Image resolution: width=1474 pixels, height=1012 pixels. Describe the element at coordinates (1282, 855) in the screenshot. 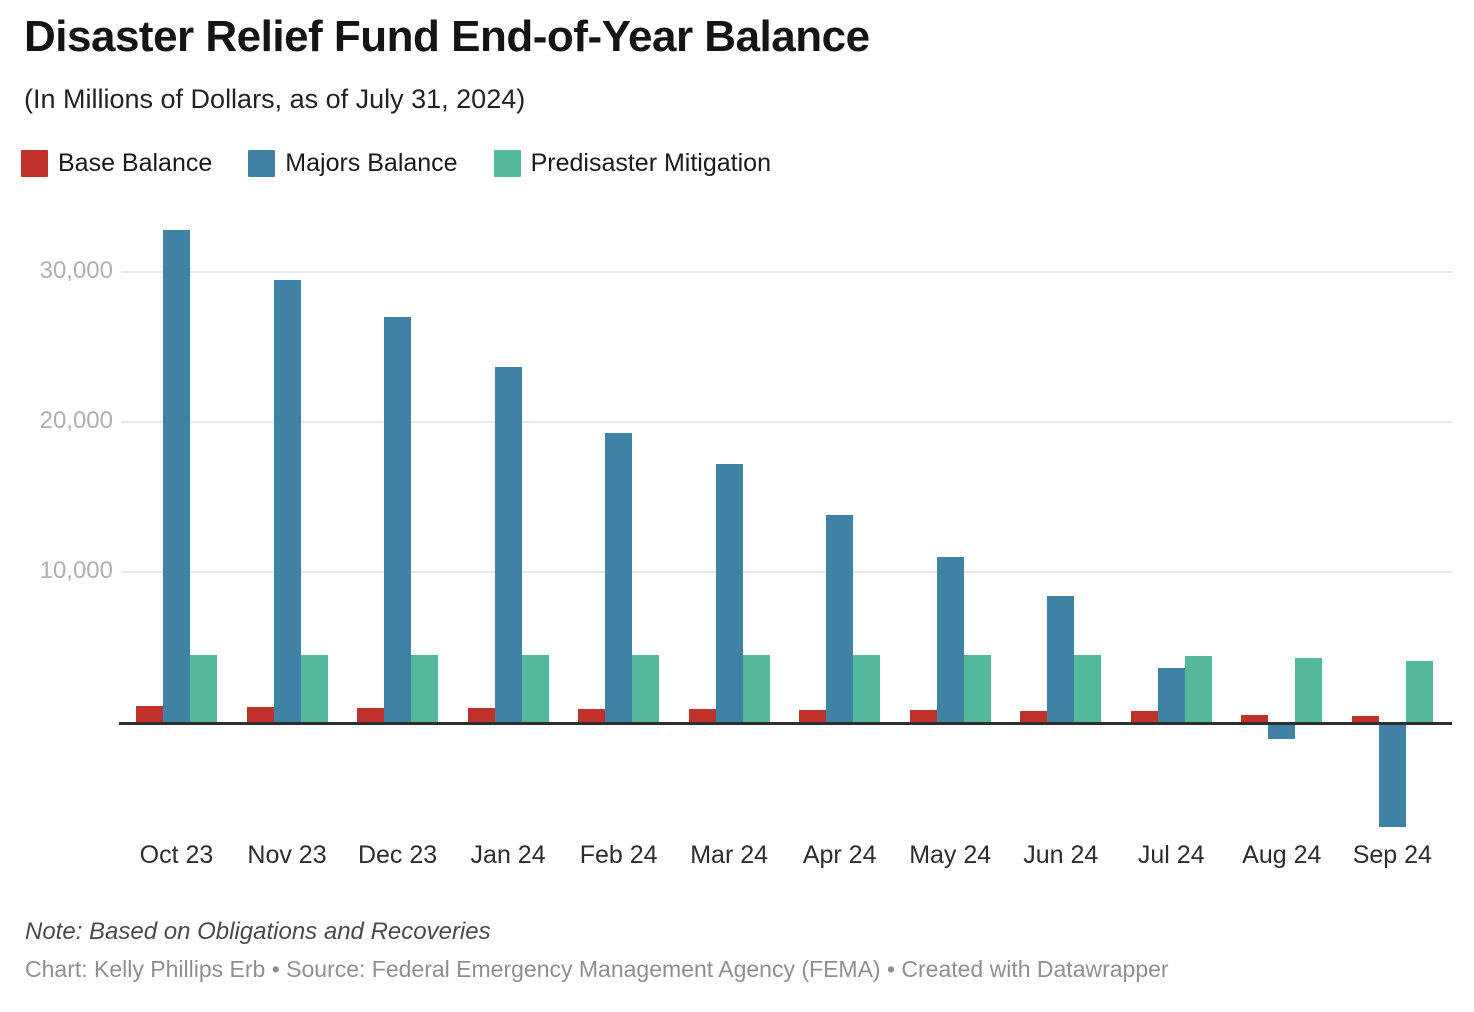

I see `x-axis-label: Aug 24` at that location.